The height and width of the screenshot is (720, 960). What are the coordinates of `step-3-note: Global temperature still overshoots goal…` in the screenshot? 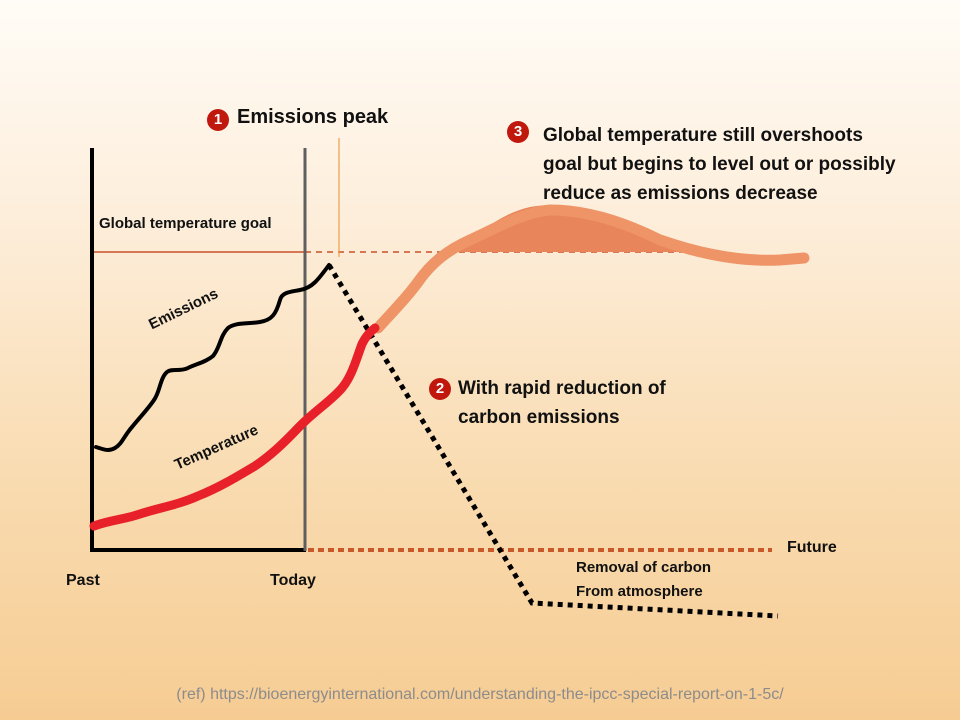 It's located at (719, 164).